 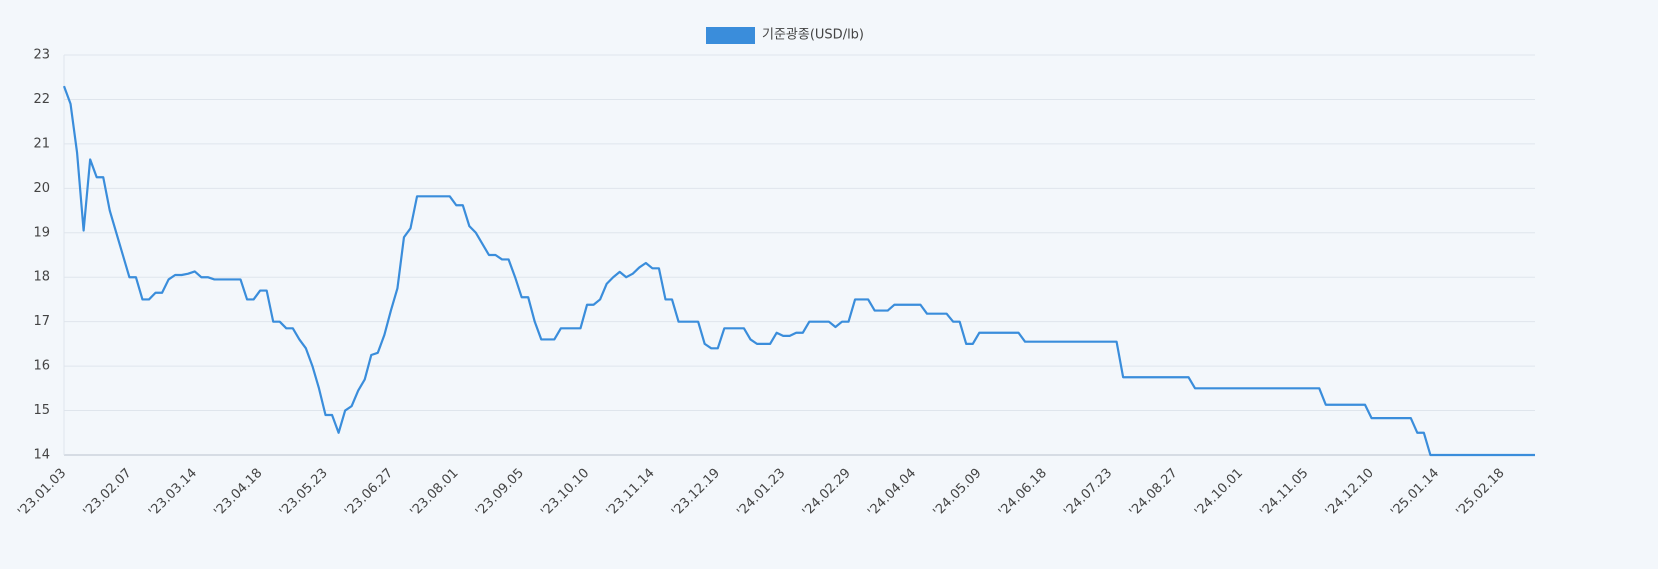 What do you see at coordinates (761, 493) in the screenshot?
I see `x-tick-label: '24.01.23` at bounding box center [761, 493].